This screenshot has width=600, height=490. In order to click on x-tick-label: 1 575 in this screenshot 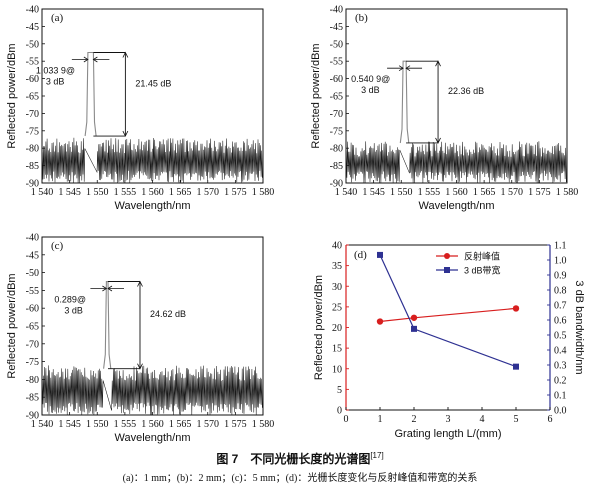, I will do `click(539, 192)`.